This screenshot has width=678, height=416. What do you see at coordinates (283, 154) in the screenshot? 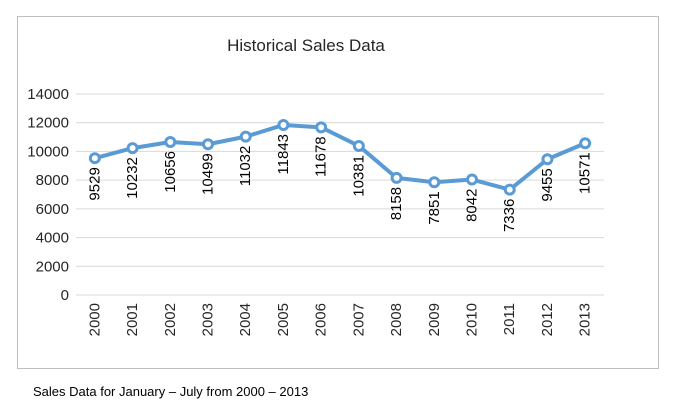
I see `data-label: 11843` at bounding box center [283, 154].